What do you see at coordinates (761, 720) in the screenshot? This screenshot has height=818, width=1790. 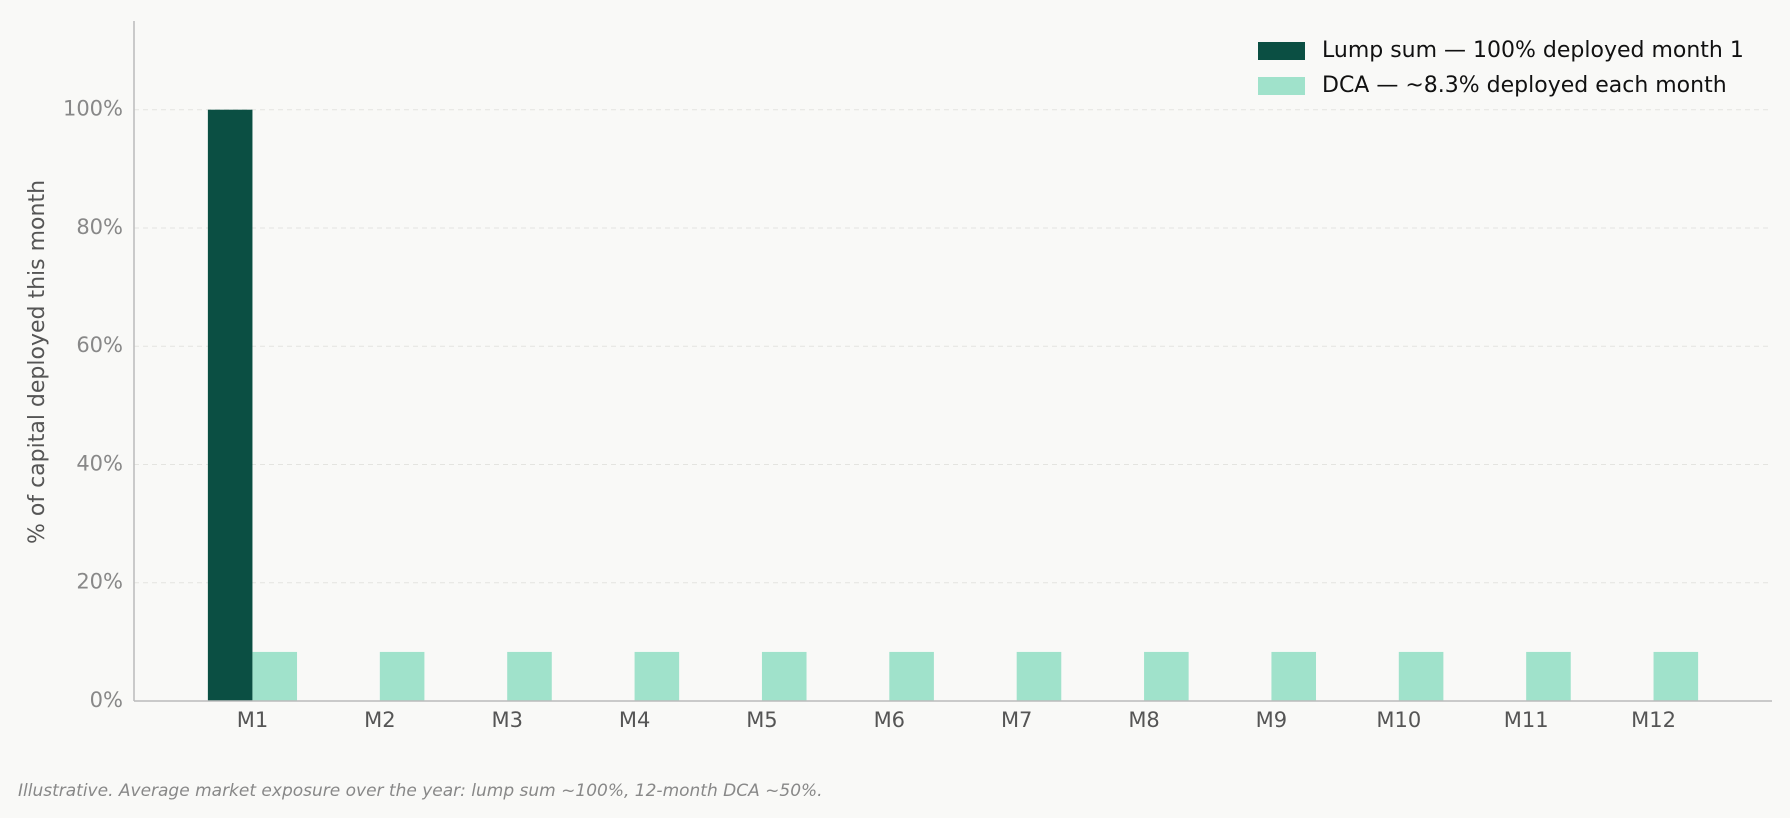 I see `x-tick-label: M5` at bounding box center [761, 720].